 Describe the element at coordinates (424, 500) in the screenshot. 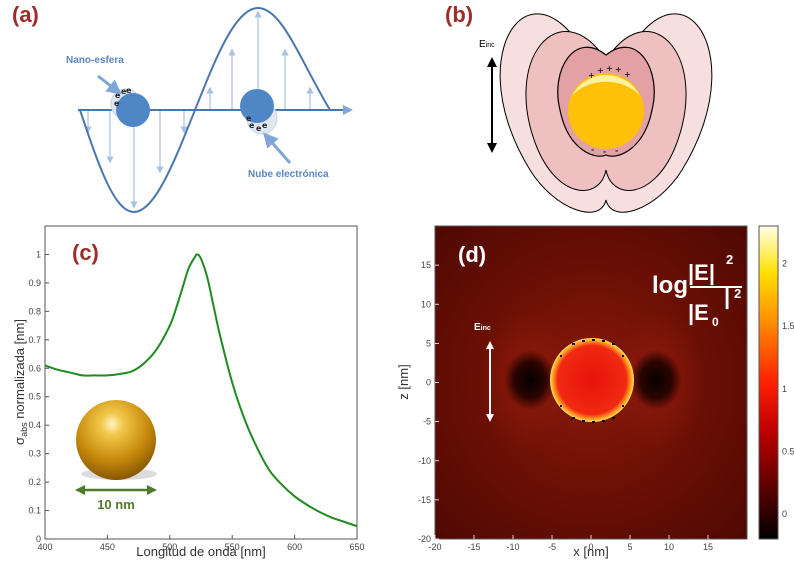

I see `y-tick-label: -15` at that location.